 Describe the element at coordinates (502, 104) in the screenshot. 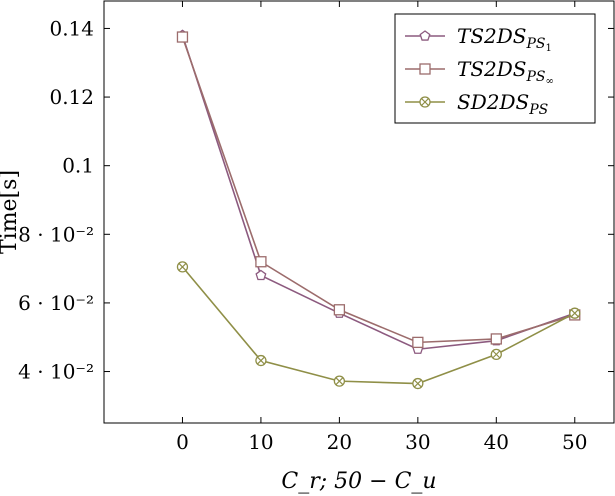

I see `legend-label: SD2DSPS` at that location.